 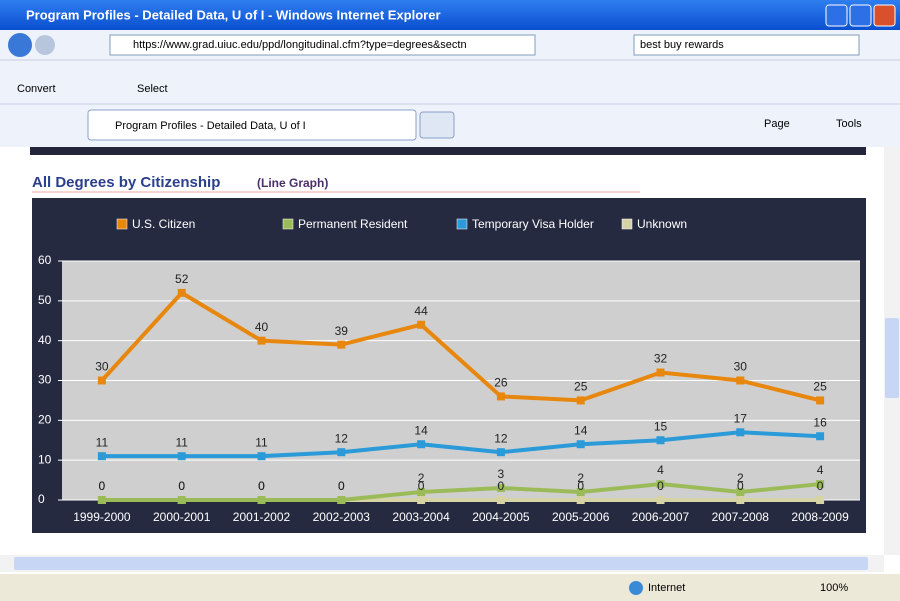 I want to click on zone-icon, so click(x=636, y=588).